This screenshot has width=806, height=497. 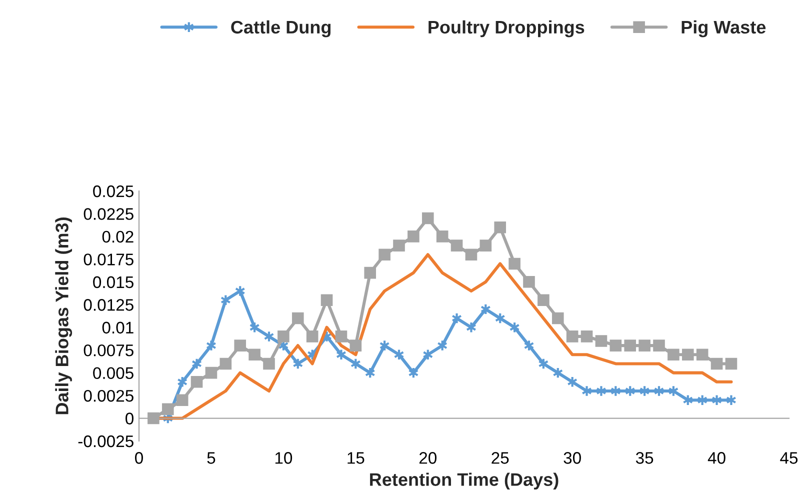 What do you see at coordinates (109, 350) in the screenshot?
I see `y-tick-label: 0.0075` at bounding box center [109, 350].